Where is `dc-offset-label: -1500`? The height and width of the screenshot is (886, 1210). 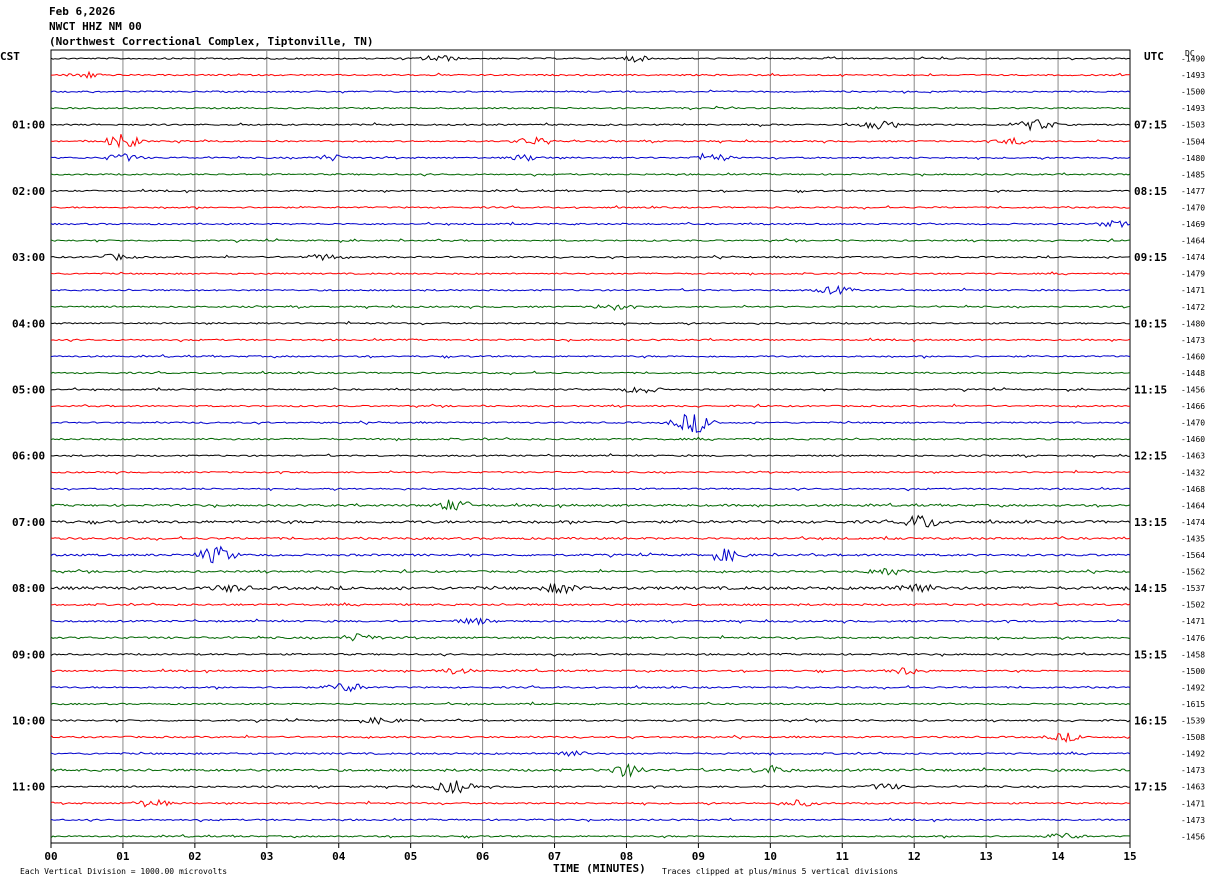 dc-offset-label: -1500 is located at coordinates (1193, 671).